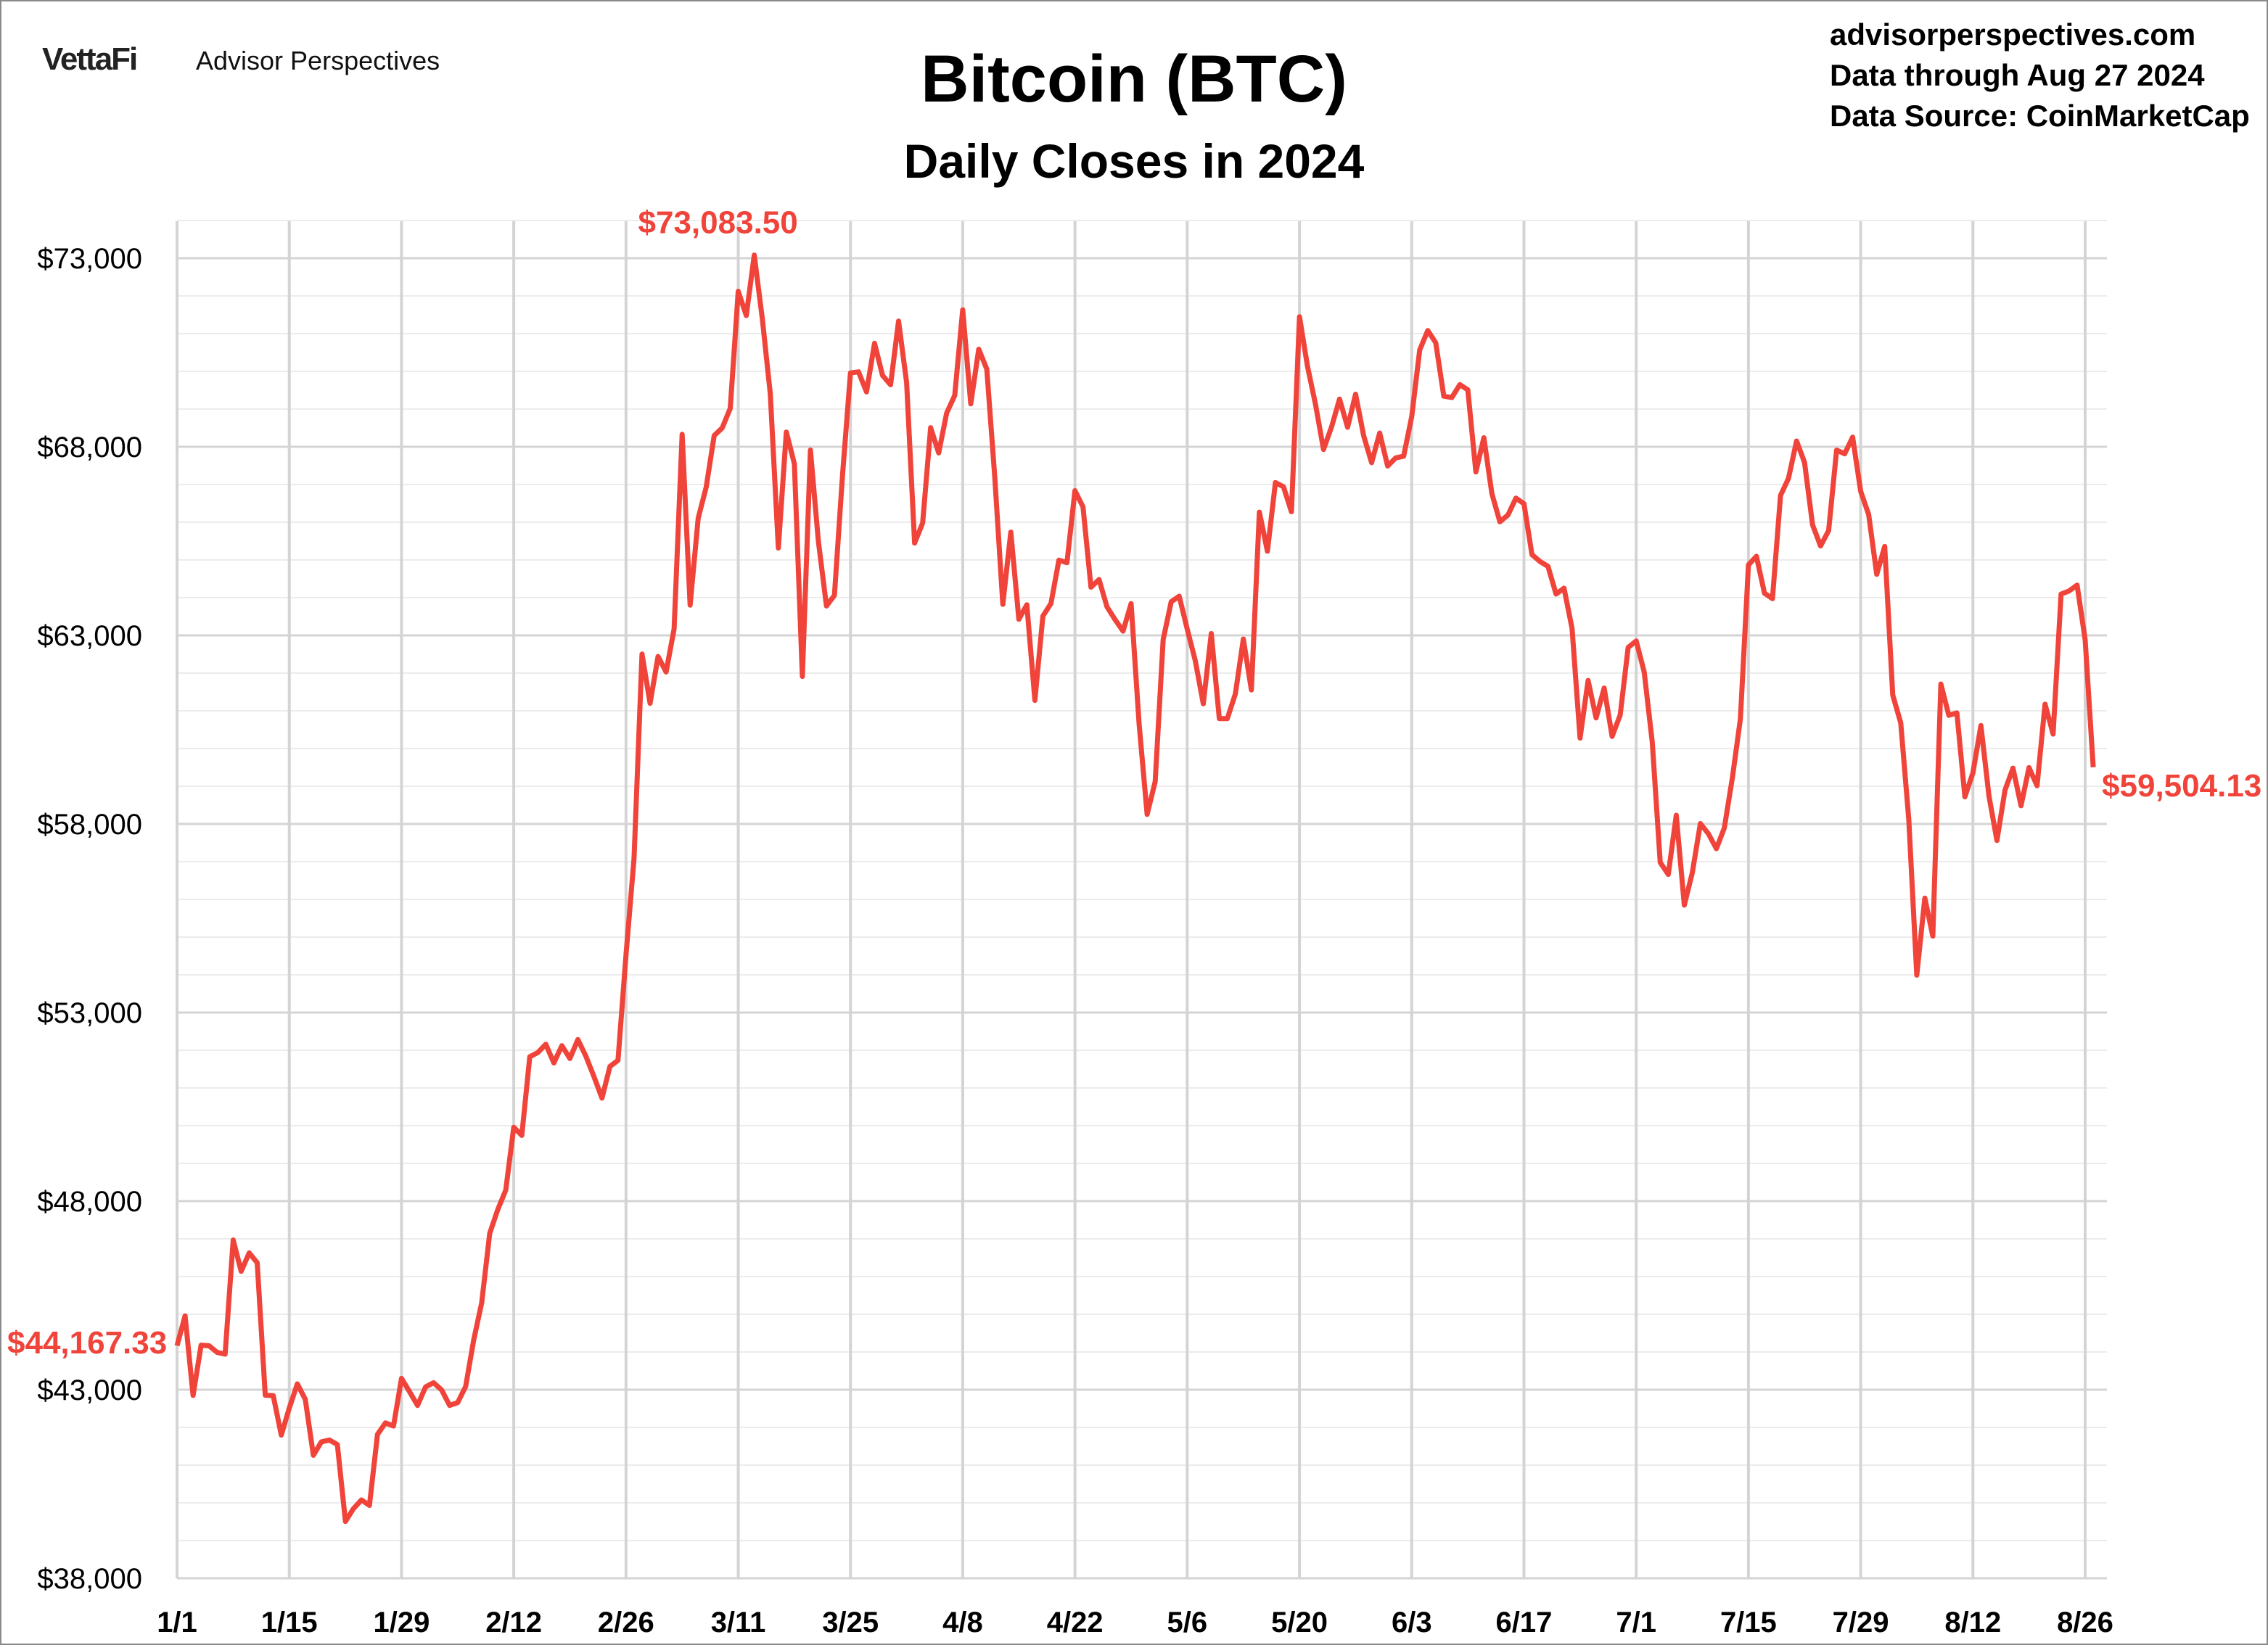 The height and width of the screenshot is (1645, 2268). I want to click on x-tick-label: 7/29, so click(1861, 1622).